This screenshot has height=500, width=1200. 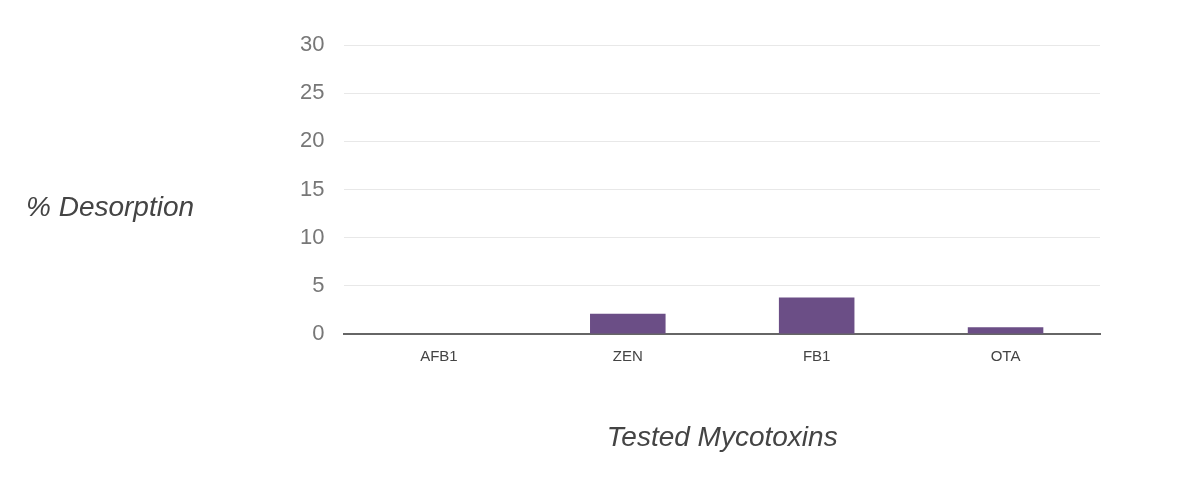 What do you see at coordinates (312, 188) in the screenshot?
I see `y-tick-label: 15` at bounding box center [312, 188].